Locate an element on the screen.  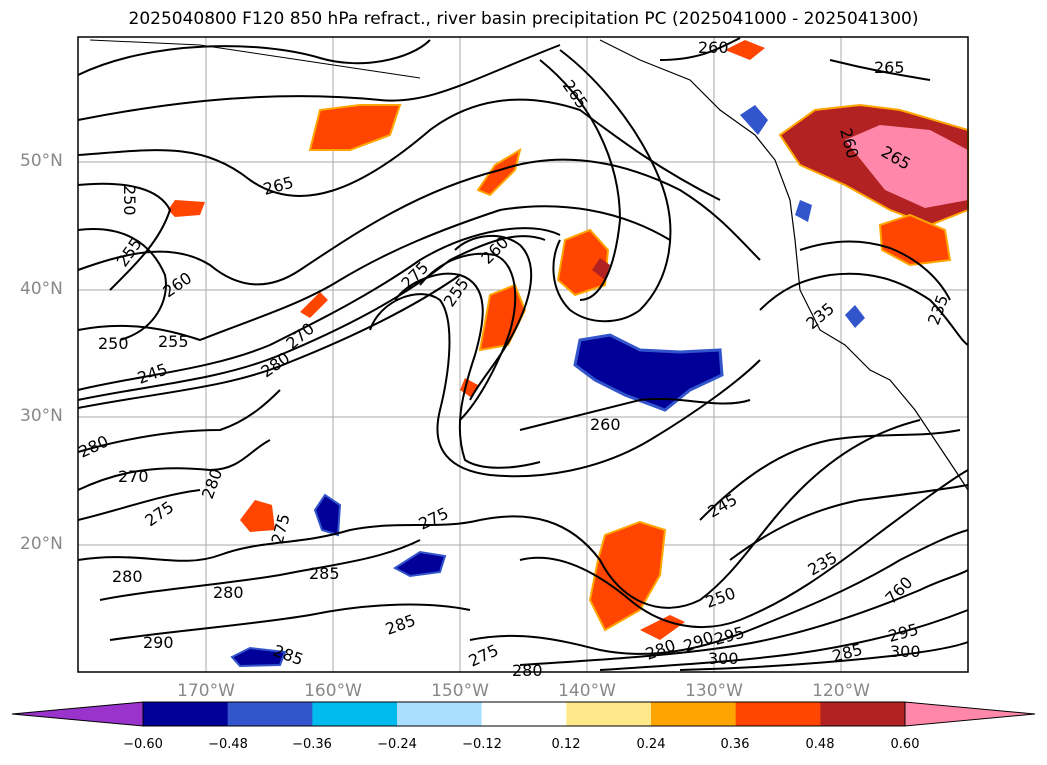
colorbar-frame is located at coordinates (524, 714).